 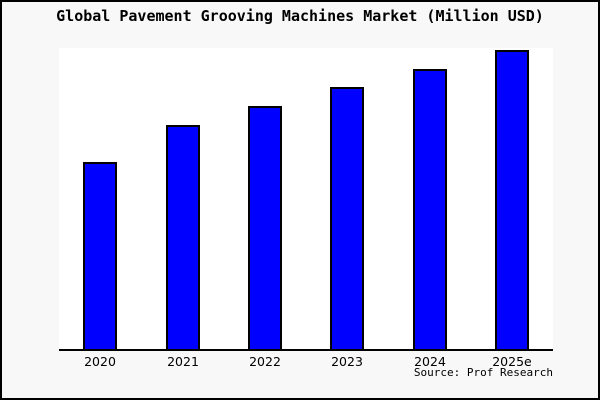 I want to click on x-tick-2020: 2020, so click(x=100, y=361).